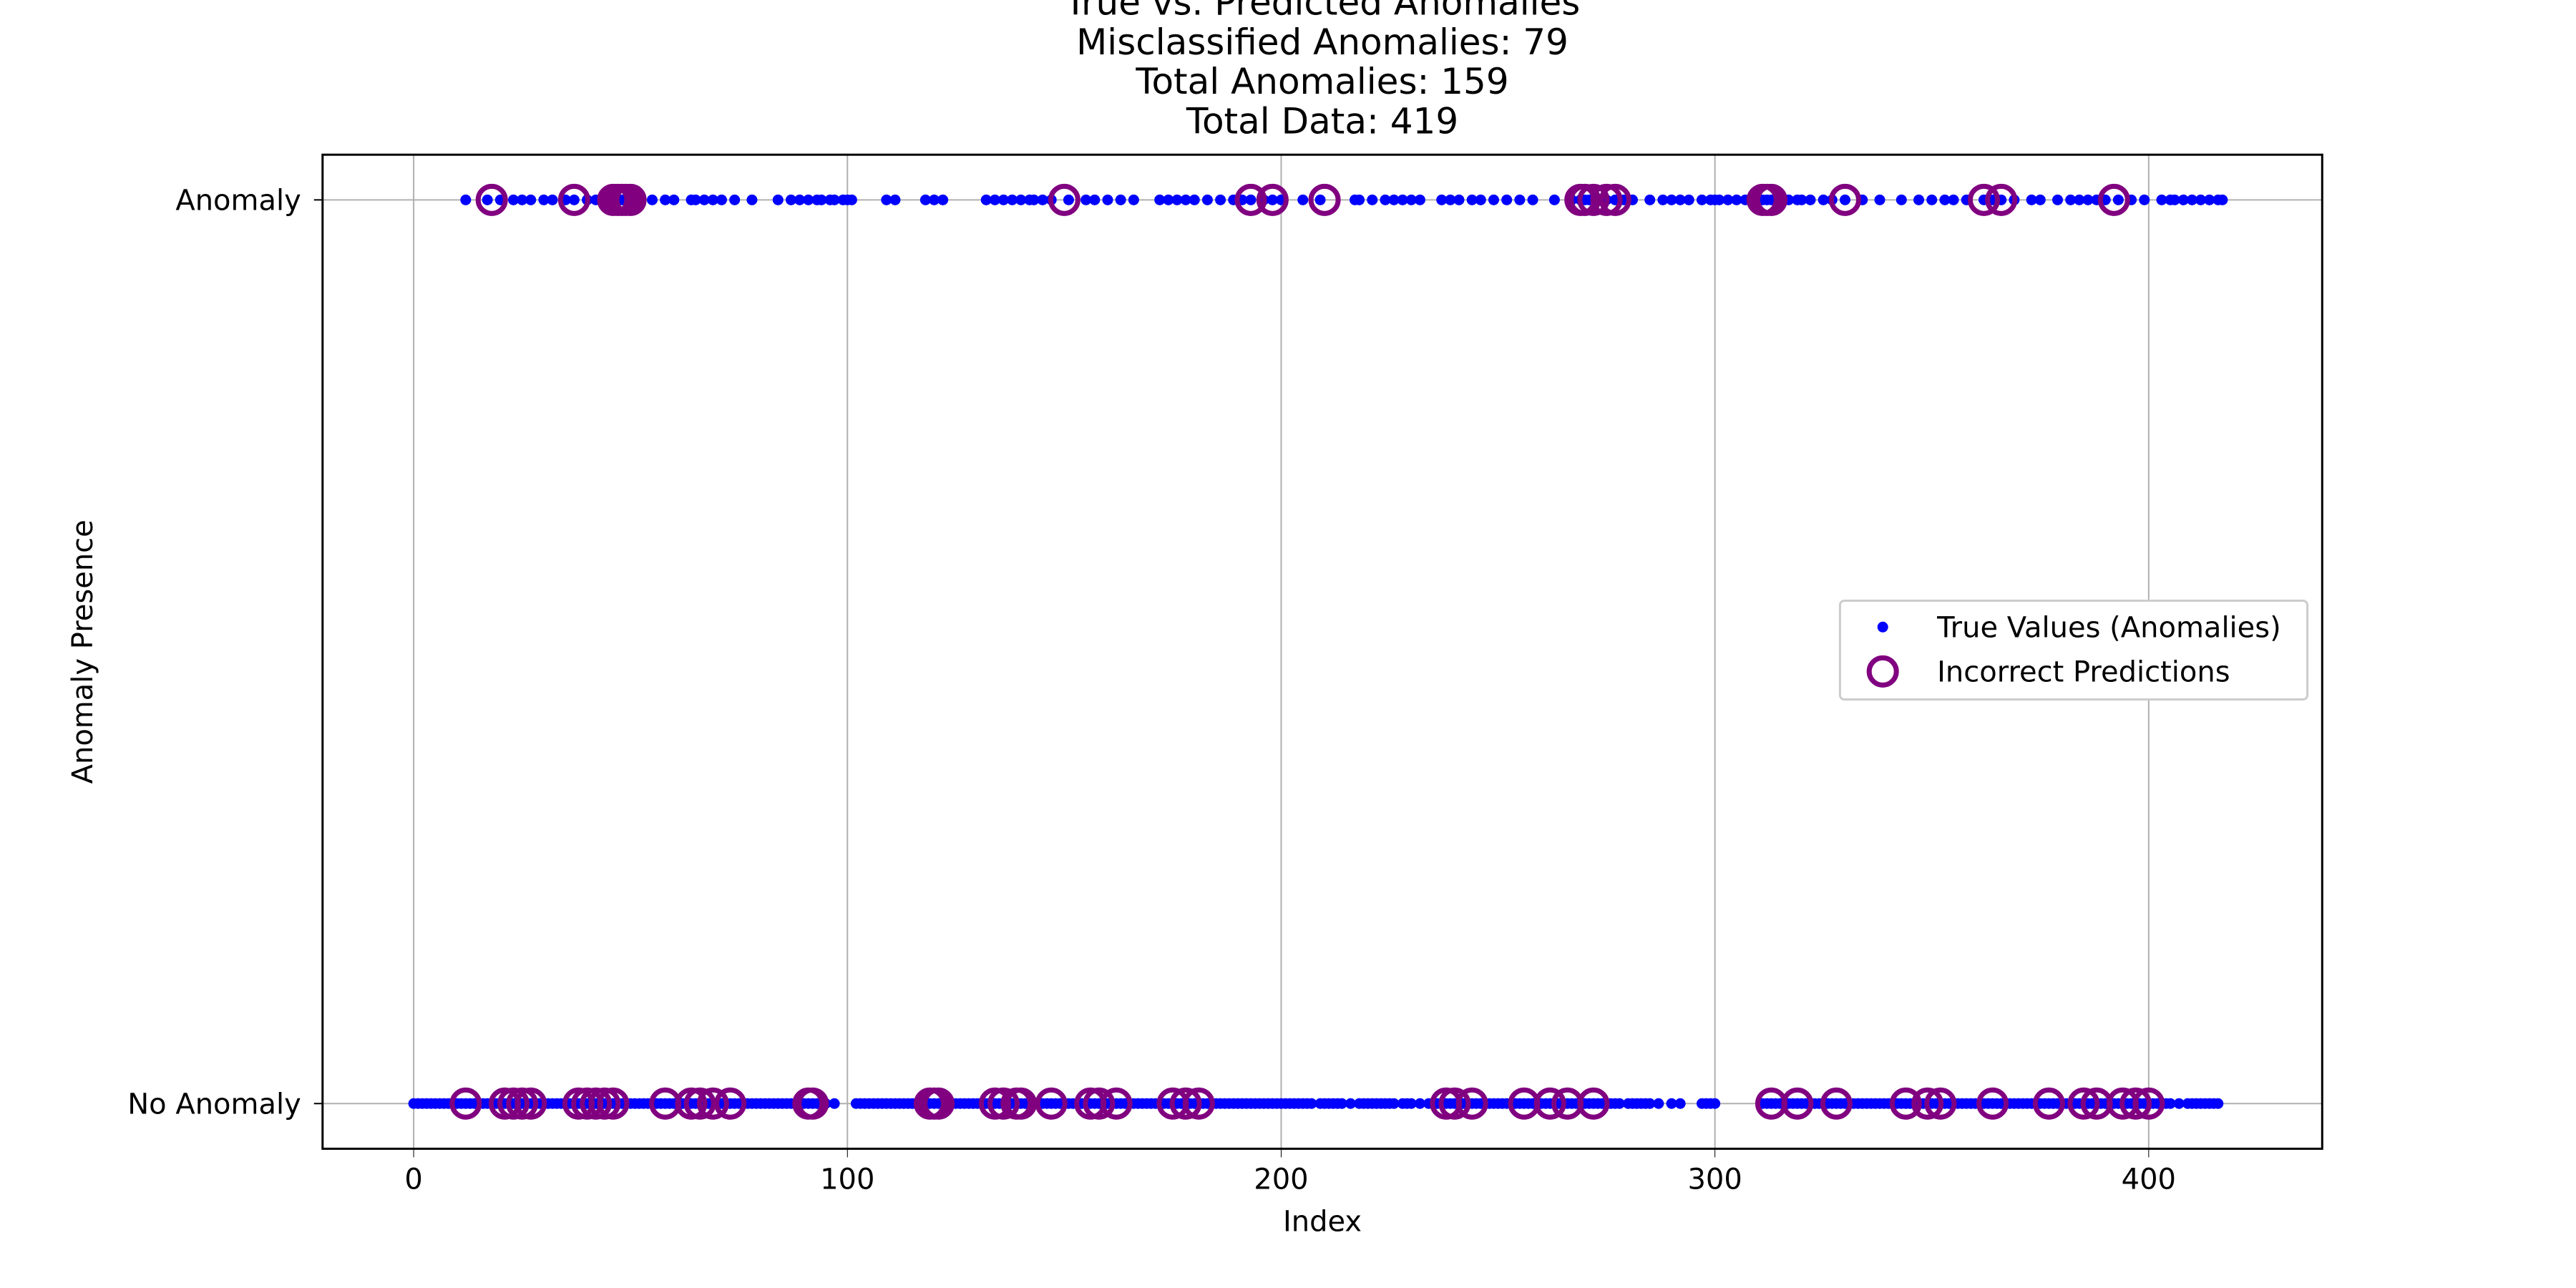 This screenshot has height=1288, width=2576. I want to click on x-tick-label: 0, so click(413, 1179).